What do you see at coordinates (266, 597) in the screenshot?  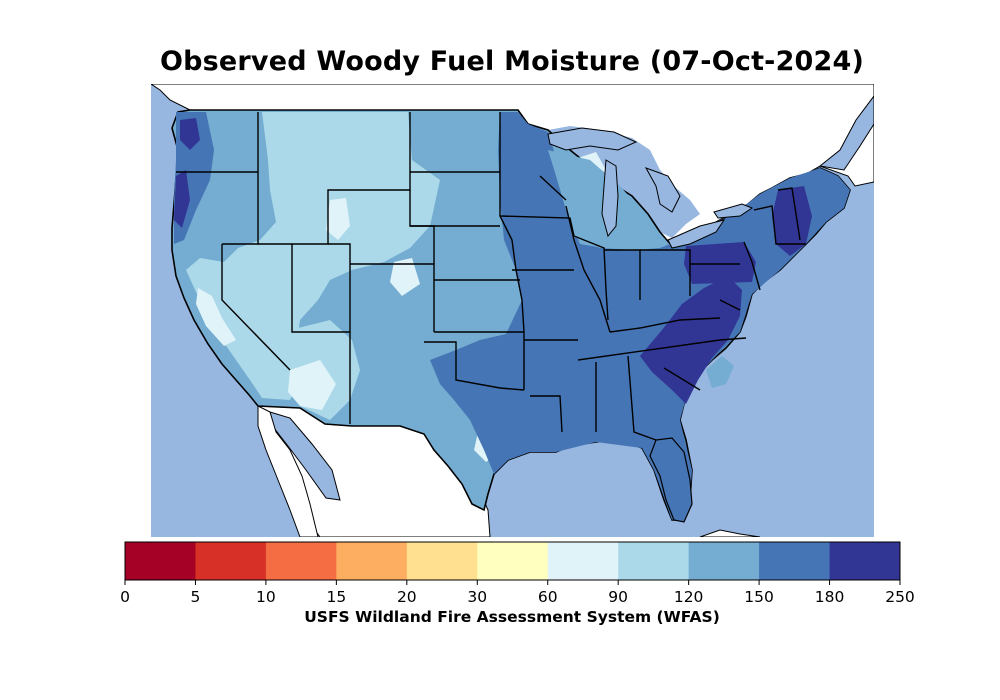 I see `colorbar-tick-label: 10` at bounding box center [266, 597].